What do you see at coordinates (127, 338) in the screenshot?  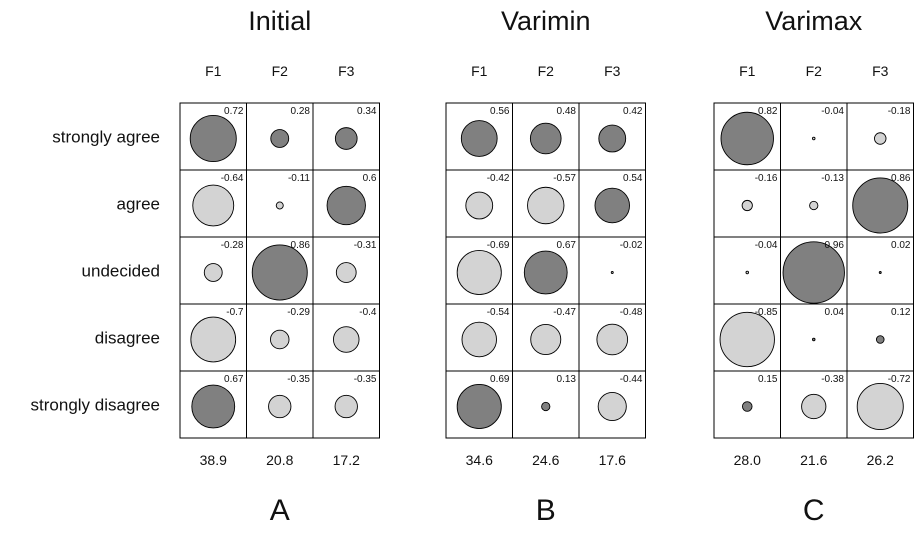 I see `row-label: disagree` at bounding box center [127, 338].